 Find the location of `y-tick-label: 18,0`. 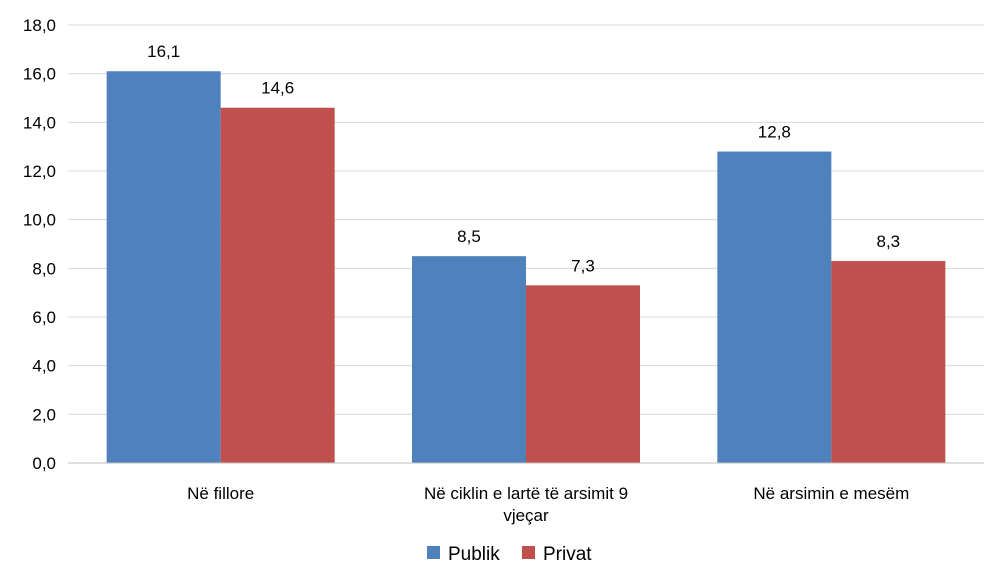

y-tick-label: 18,0 is located at coordinates (39, 25).